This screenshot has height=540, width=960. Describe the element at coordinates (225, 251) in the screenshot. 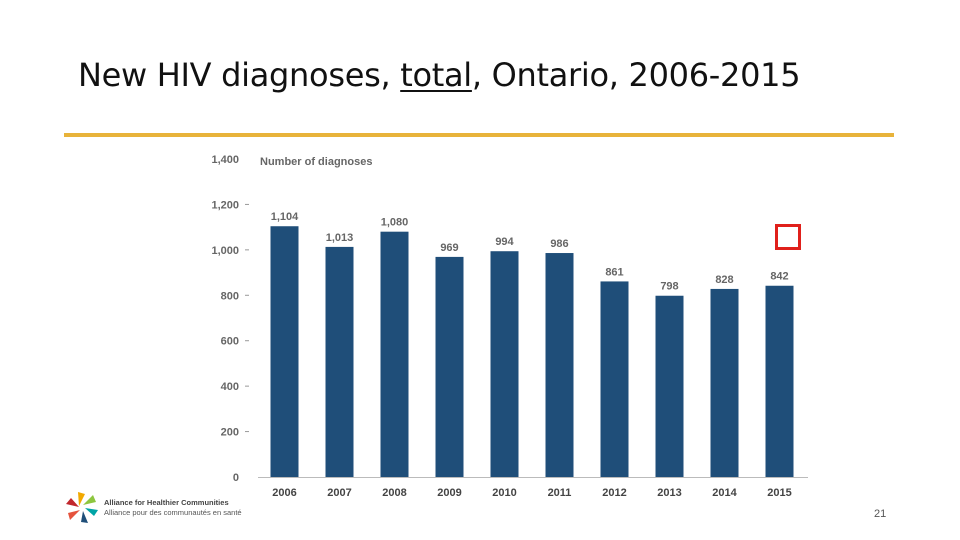

I see `y-tick-label: 1,000` at that location.